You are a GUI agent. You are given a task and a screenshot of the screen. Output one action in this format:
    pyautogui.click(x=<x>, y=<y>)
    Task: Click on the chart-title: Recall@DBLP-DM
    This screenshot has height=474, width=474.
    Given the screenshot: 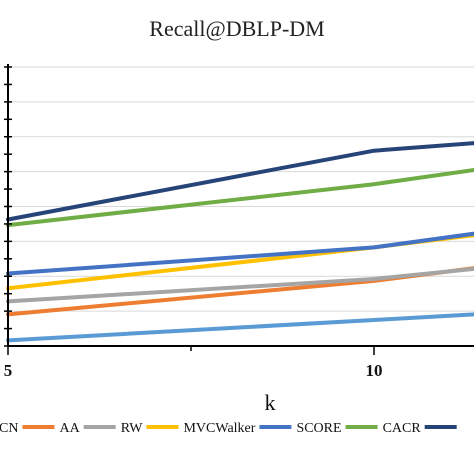 What is the action you would take?
    pyautogui.click(x=236, y=28)
    